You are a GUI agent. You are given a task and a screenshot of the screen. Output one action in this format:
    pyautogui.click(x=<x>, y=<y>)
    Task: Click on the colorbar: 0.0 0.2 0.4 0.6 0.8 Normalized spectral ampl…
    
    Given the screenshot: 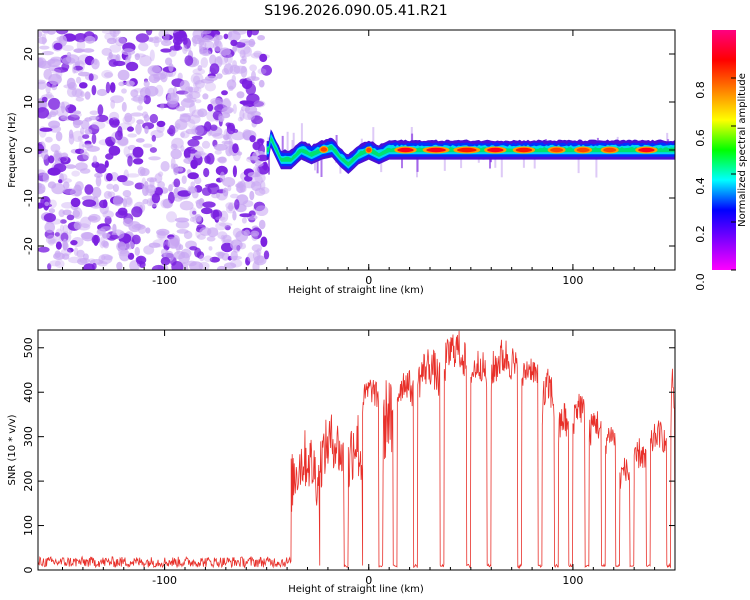 What is the action you would take?
    pyautogui.click(x=721, y=160)
    